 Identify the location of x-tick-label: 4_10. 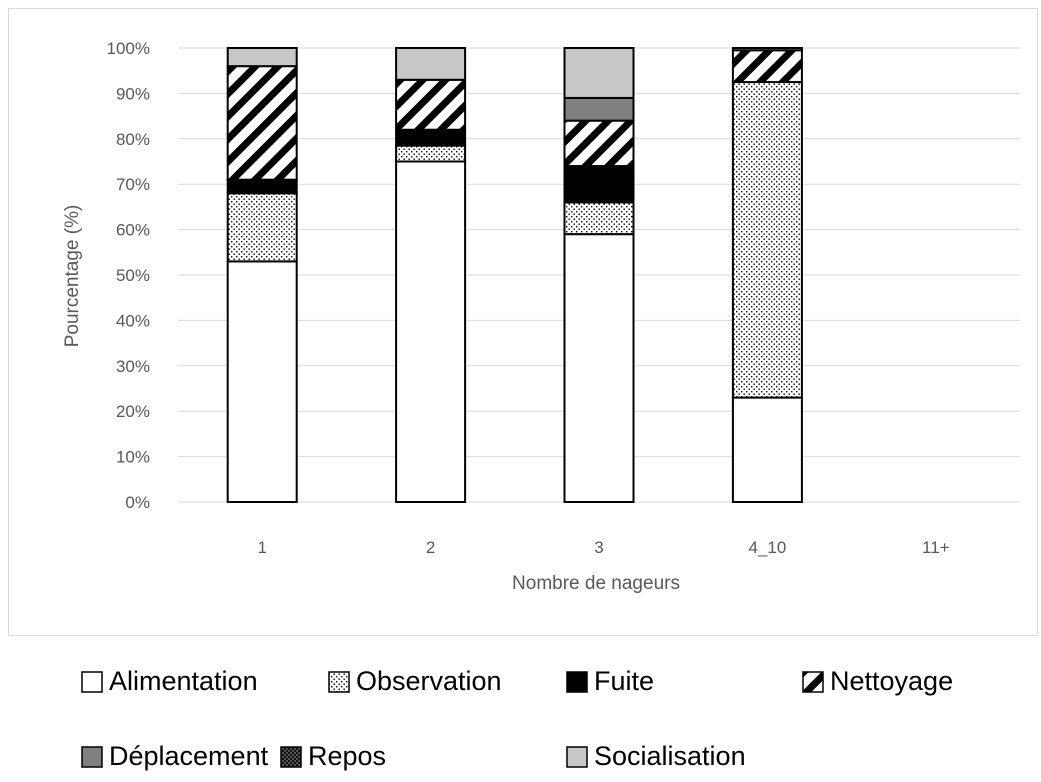
(767, 547).